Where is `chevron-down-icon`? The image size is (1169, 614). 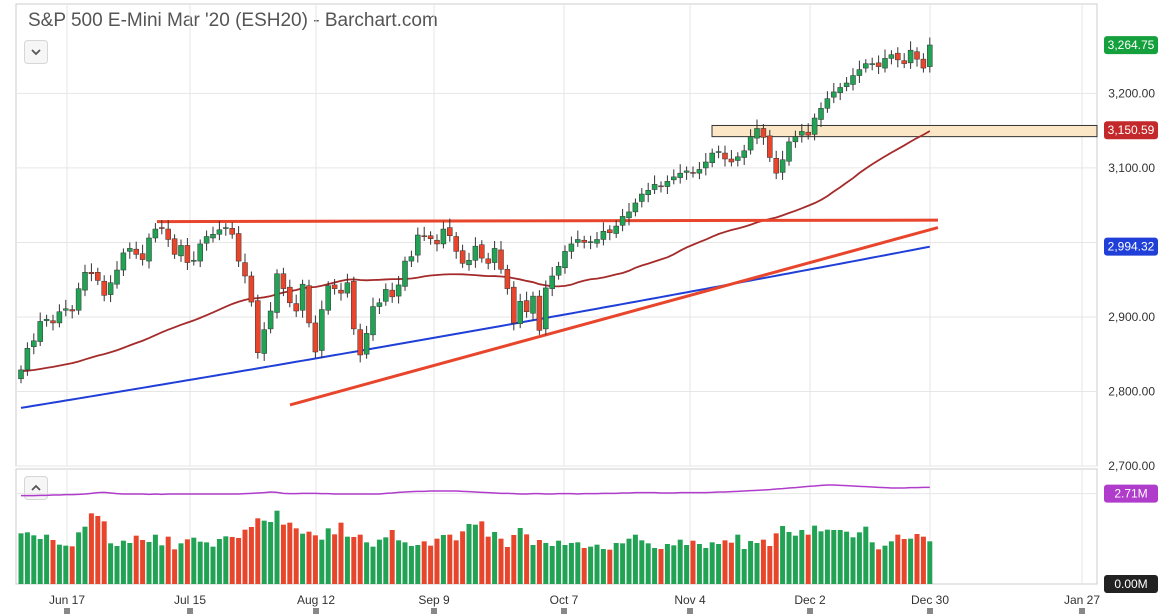
chevron-down-icon is located at coordinates (36, 52).